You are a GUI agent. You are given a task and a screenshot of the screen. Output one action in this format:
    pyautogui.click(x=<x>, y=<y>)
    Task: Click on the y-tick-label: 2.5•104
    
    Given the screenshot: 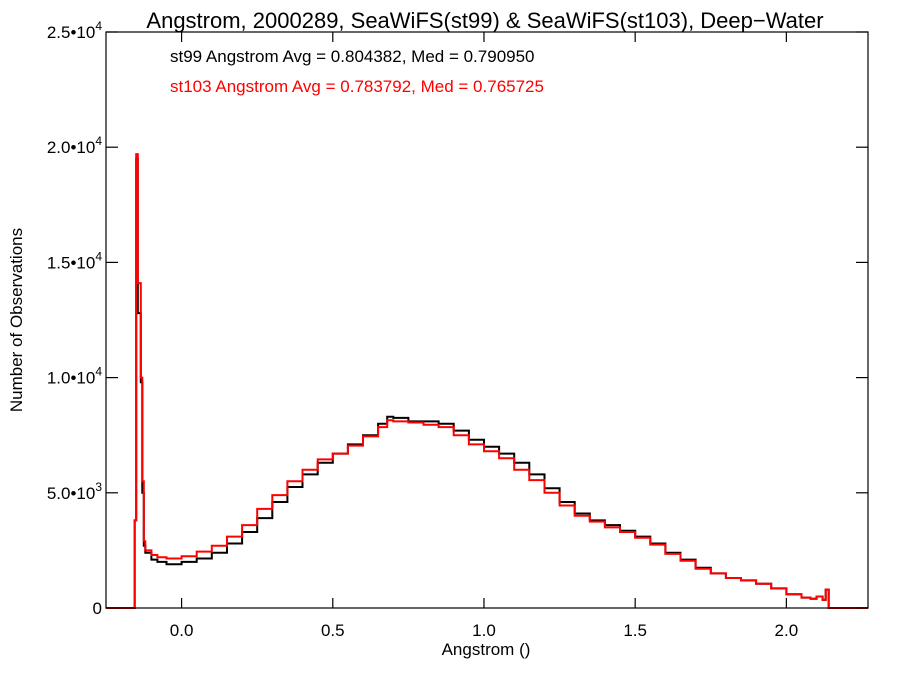 What is the action you would take?
    pyautogui.click(x=75, y=30)
    